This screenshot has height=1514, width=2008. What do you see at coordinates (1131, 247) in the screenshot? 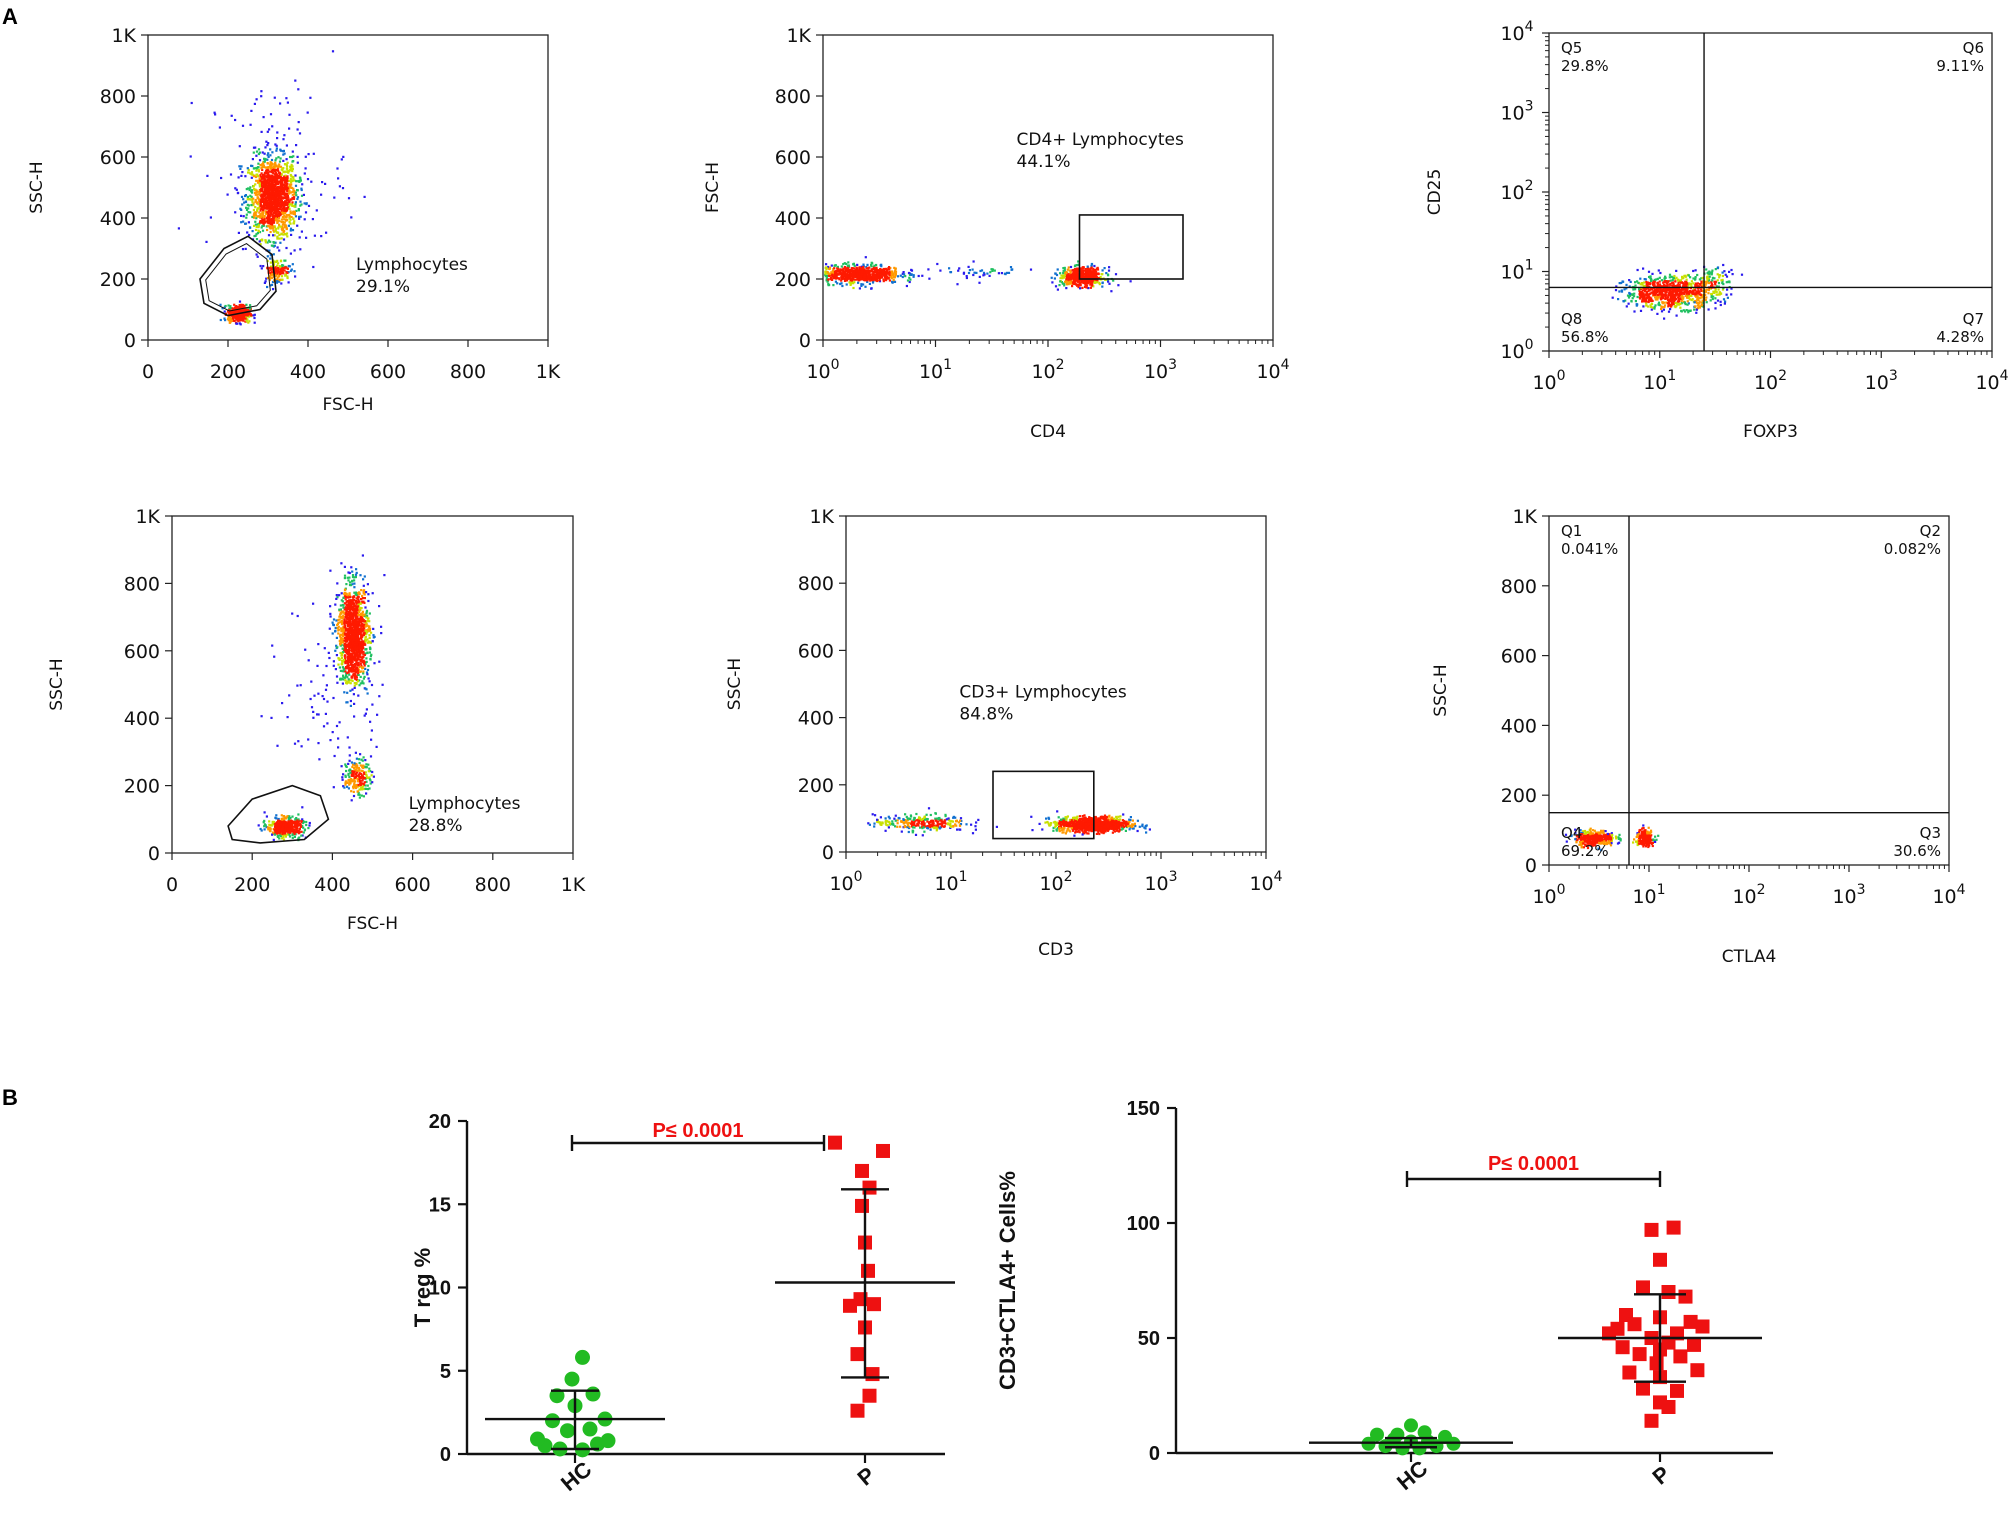
I see `gate-rect` at bounding box center [1131, 247].